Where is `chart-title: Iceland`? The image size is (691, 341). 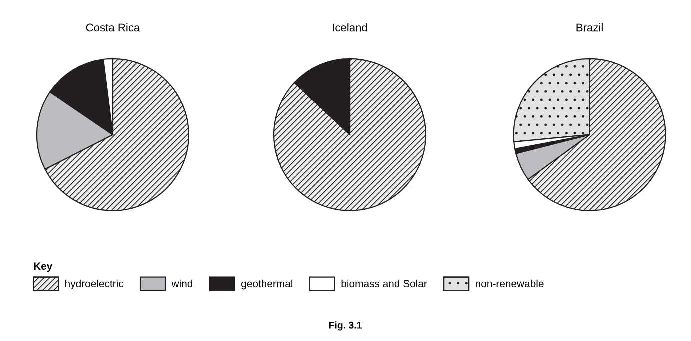 chart-title: Iceland is located at coordinates (350, 28).